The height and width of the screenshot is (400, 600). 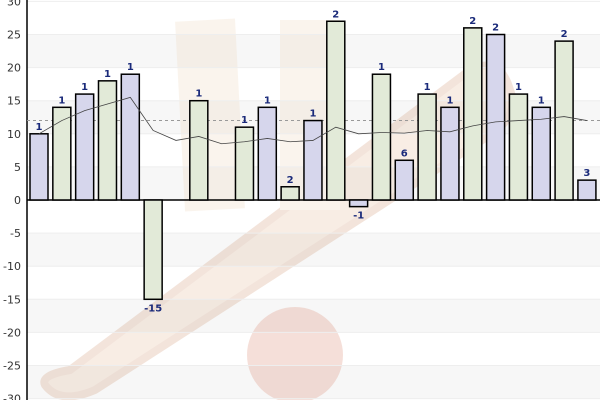 What do you see at coordinates (15, 233) in the screenshot?
I see `y-tick-label: -5` at bounding box center [15, 233].